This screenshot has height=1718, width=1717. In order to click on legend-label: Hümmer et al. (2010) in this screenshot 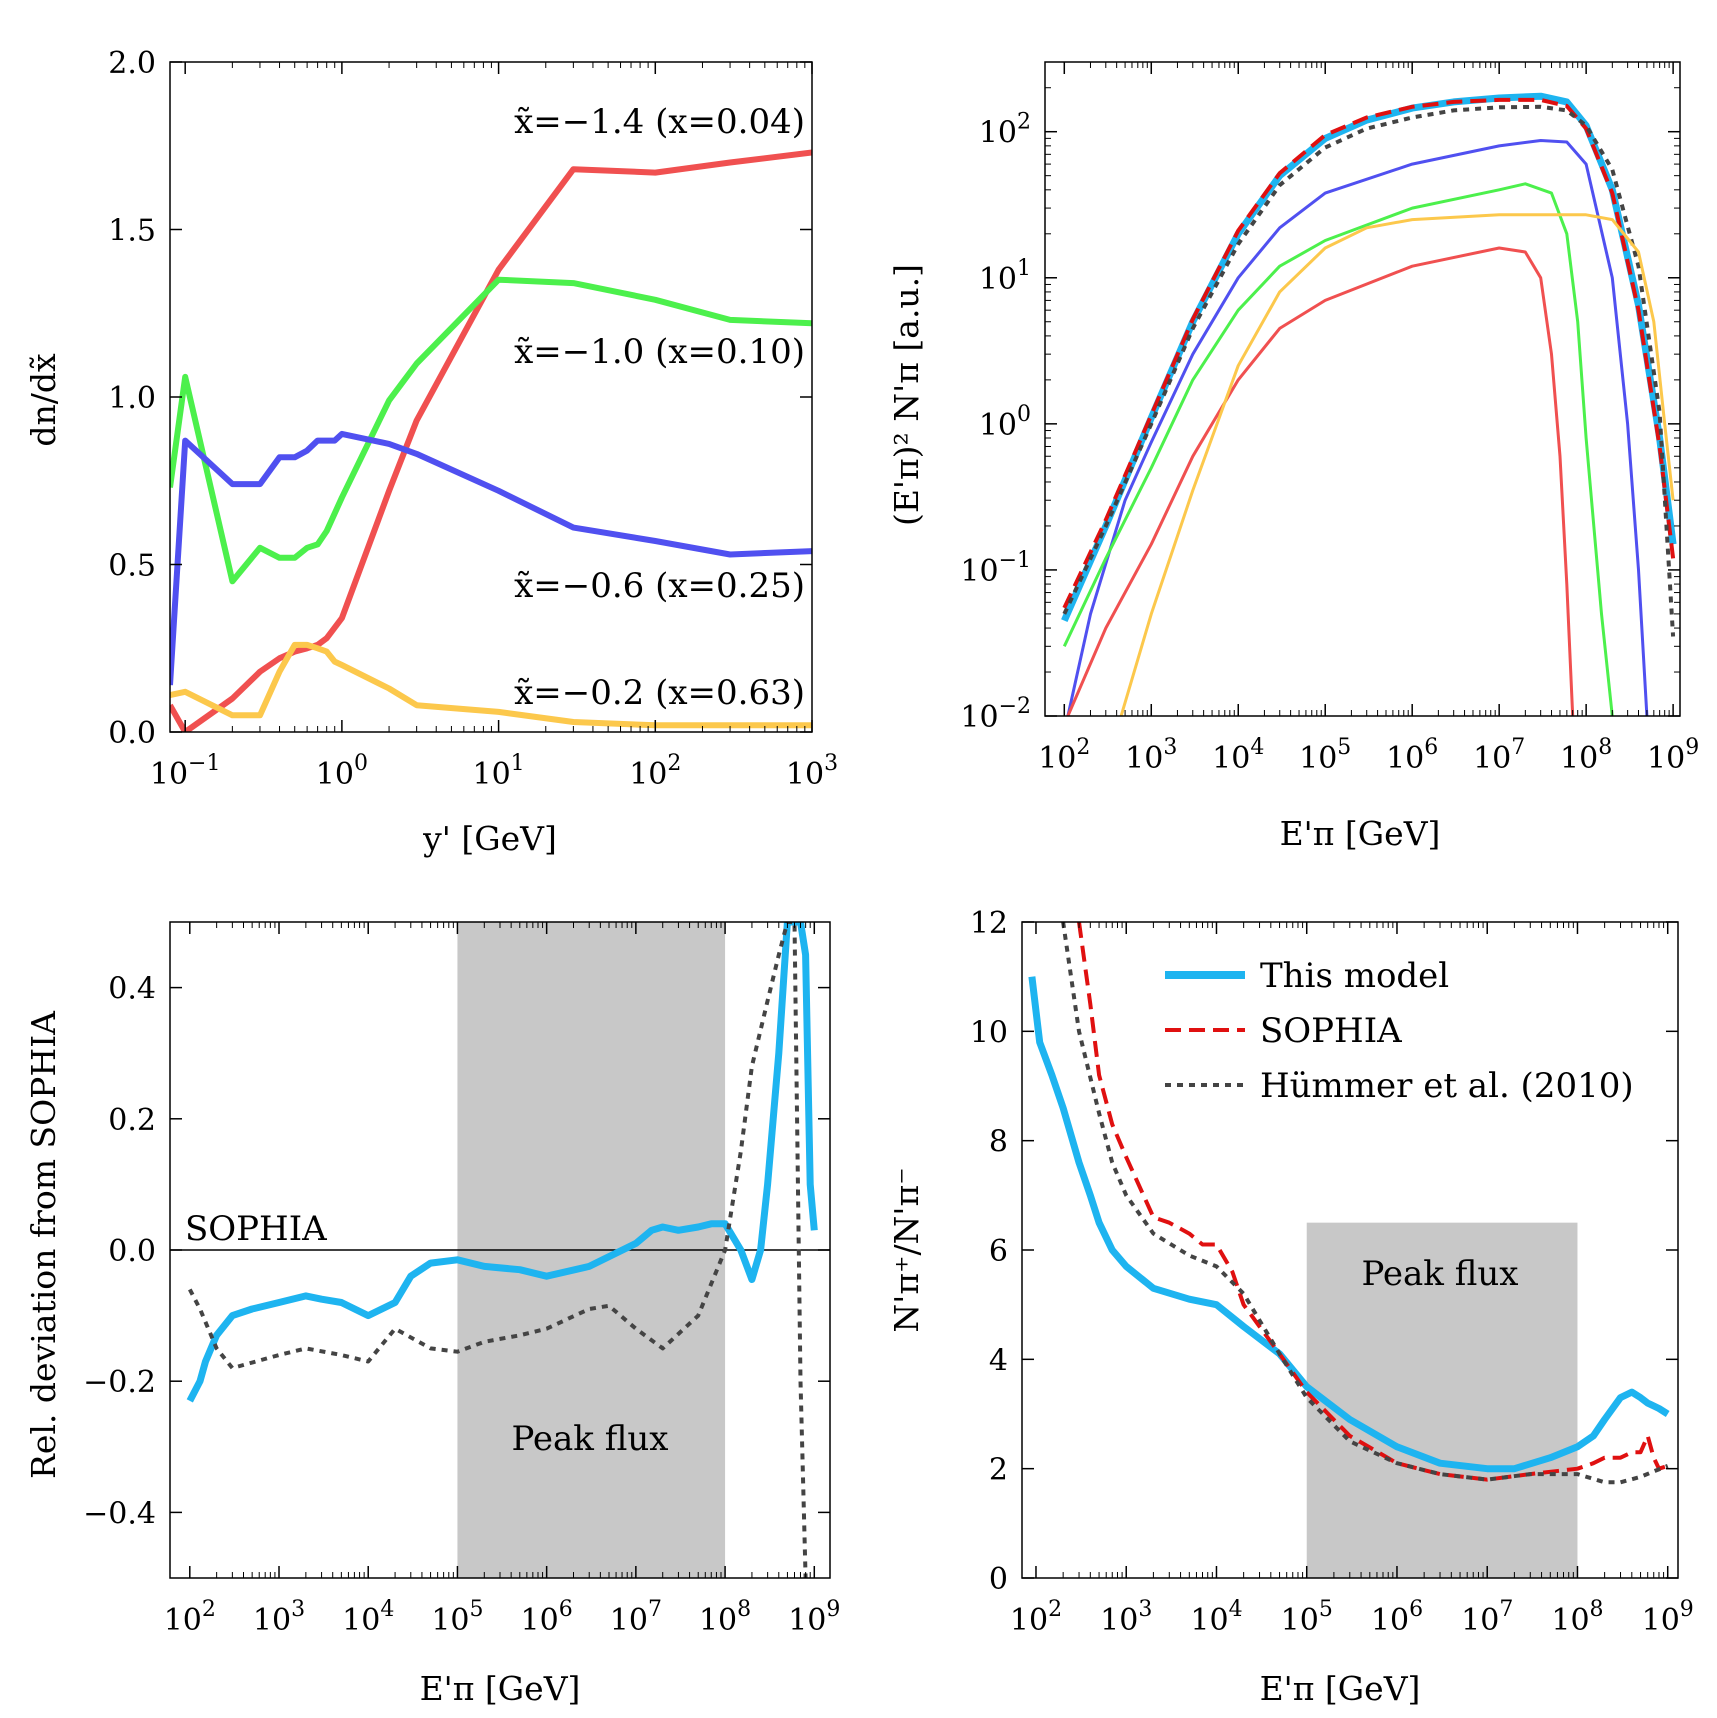, I will do `click(1447, 1086)`.